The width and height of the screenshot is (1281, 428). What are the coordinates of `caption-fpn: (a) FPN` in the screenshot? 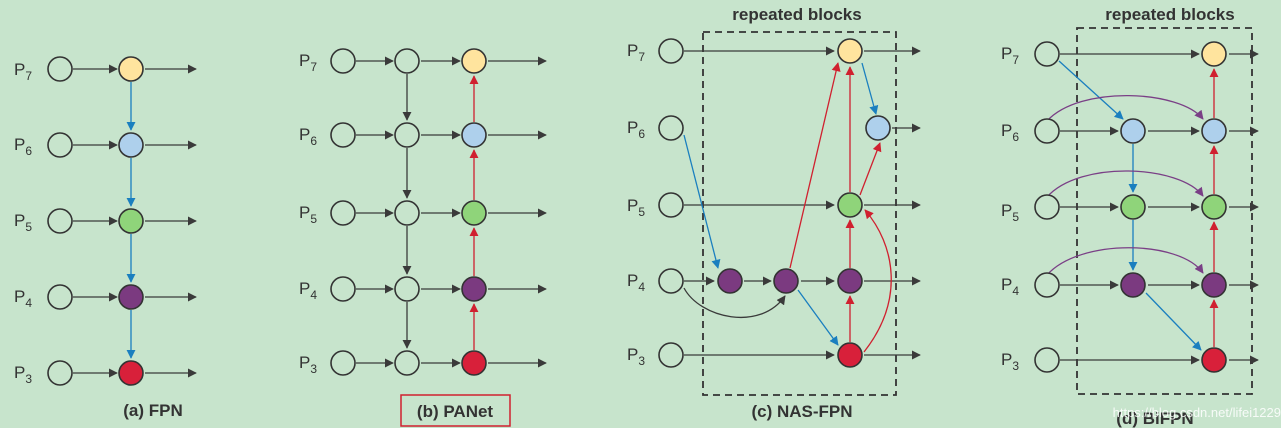 It's located at (153, 410).